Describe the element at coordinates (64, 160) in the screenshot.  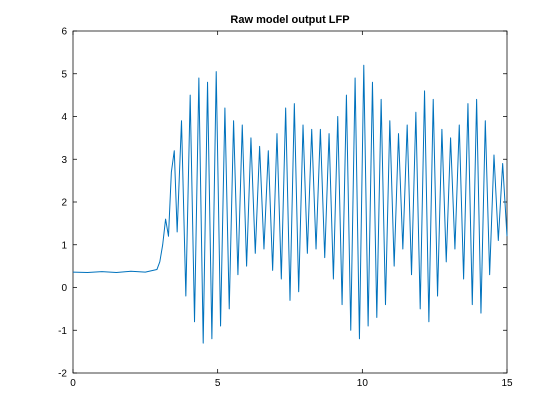
I see `y-tick-label: 3` at that location.